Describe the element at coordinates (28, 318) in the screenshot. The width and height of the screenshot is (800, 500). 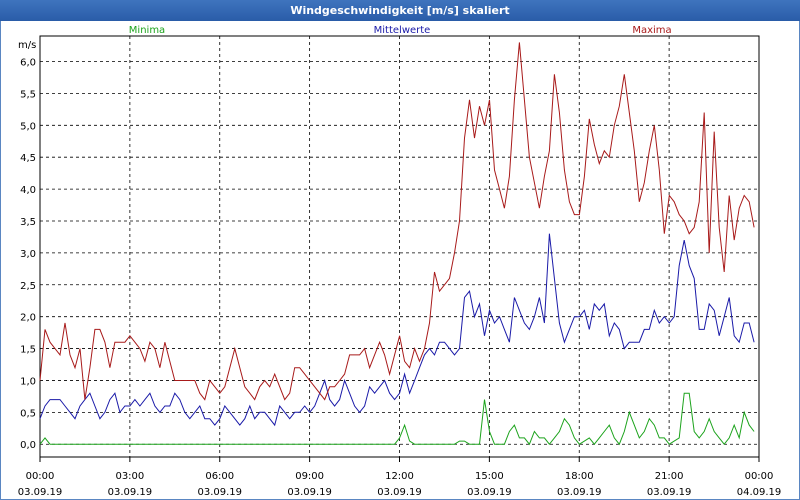
I see `y-tick-label: 2,0` at that location.